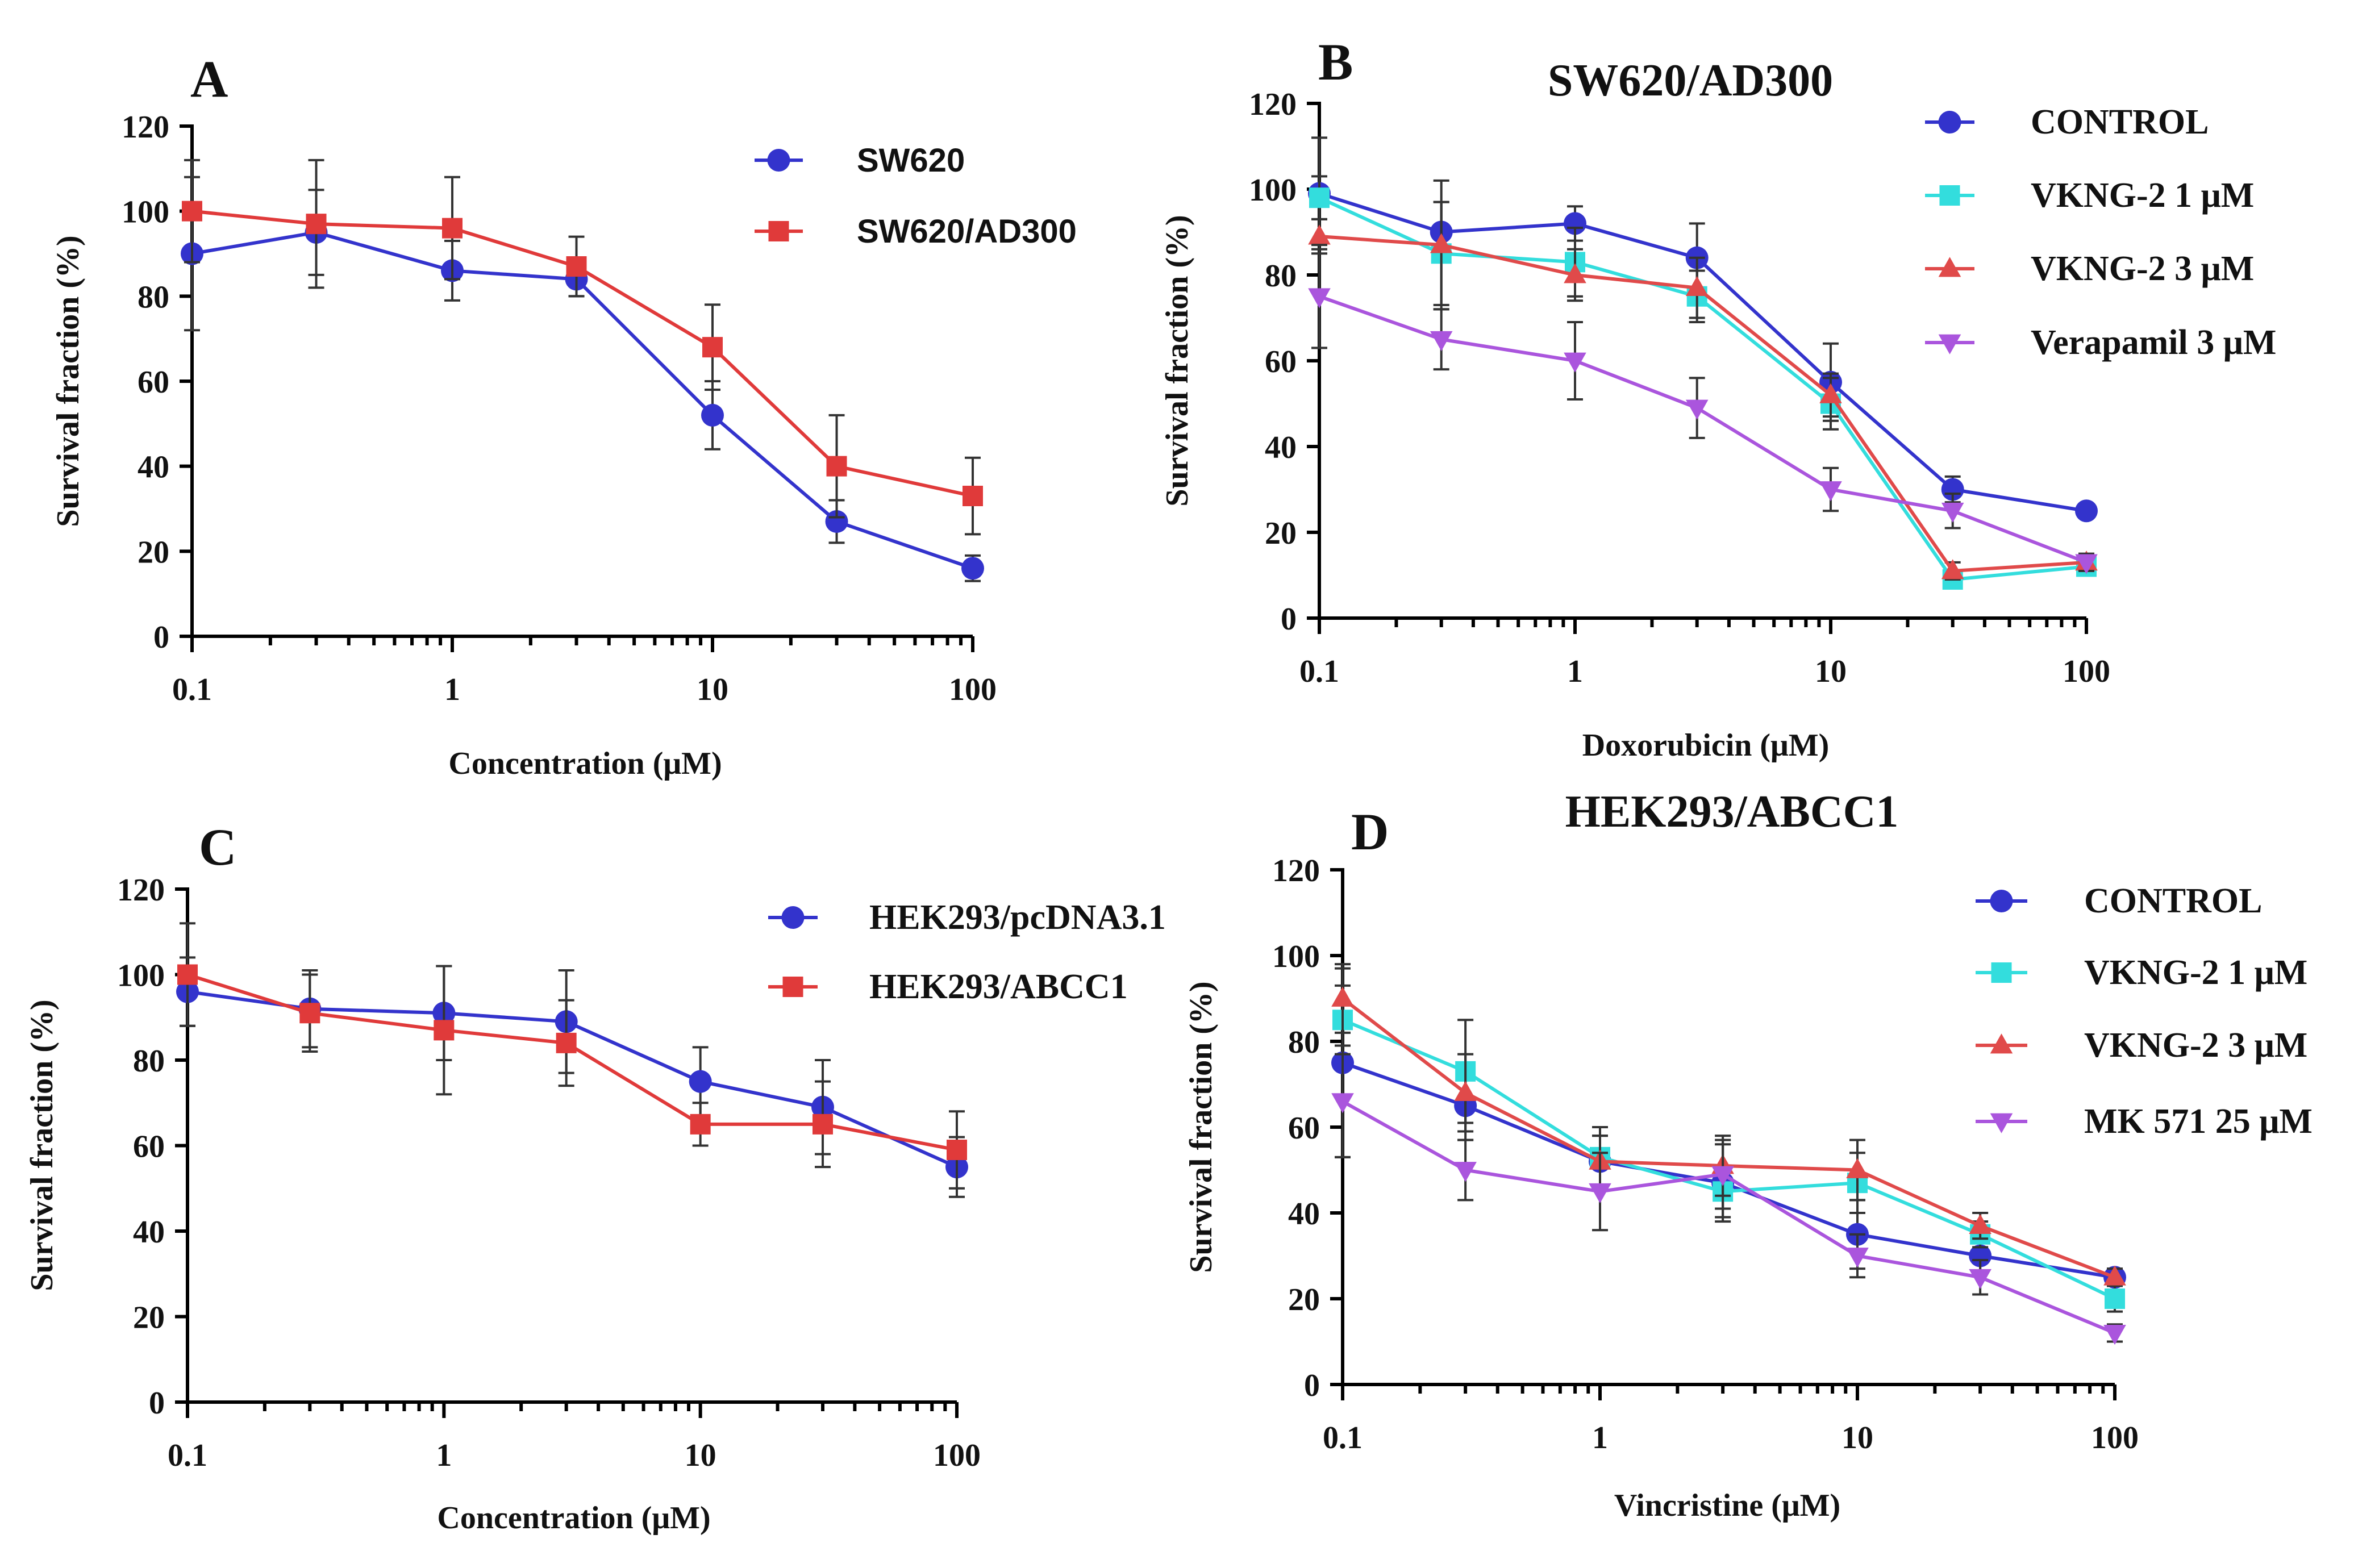 This screenshot has height=1568, width=2379. I want to click on legend-label: SW620/AD300, so click(967, 231).